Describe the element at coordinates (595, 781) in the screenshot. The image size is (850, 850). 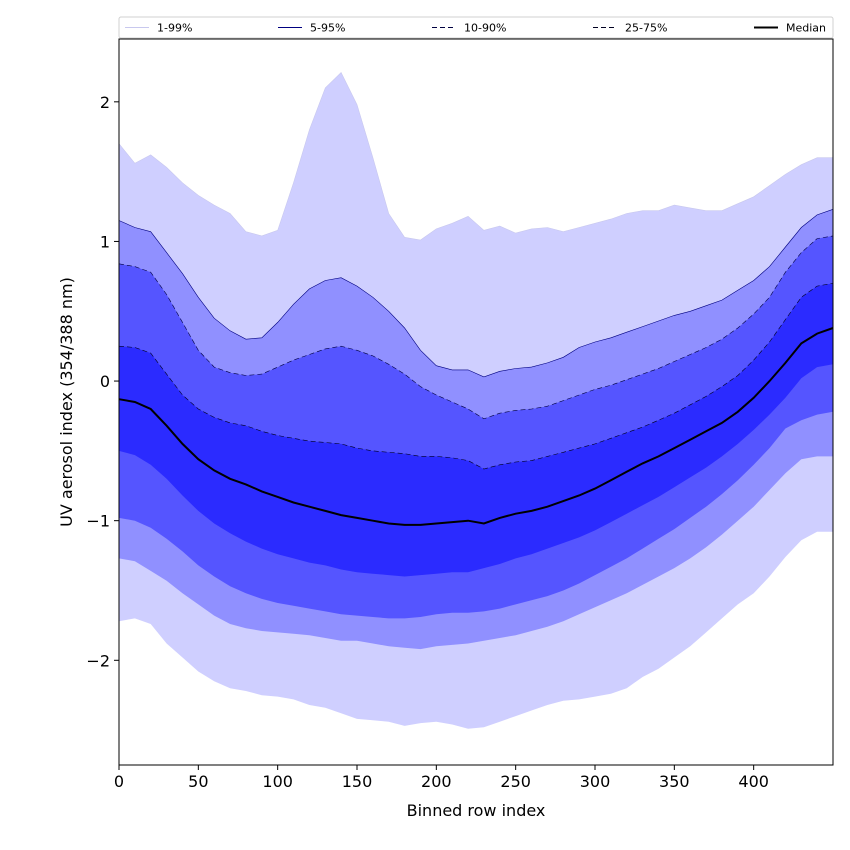
I see `x-tick-label-300: 300` at that location.